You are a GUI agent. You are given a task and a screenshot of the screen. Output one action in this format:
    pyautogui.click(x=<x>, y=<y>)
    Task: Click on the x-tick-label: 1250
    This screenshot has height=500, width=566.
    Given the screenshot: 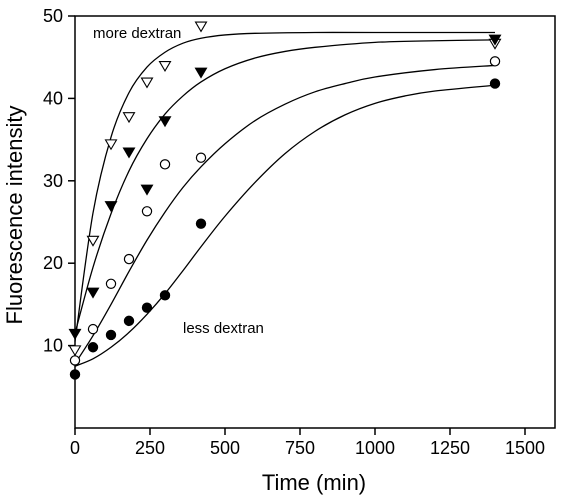 What is the action you would take?
    pyautogui.click(x=450, y=448)
    